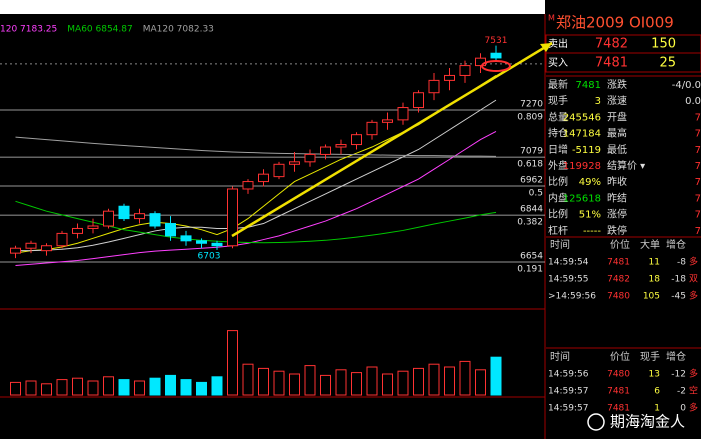 The width and height of the screenshot is (701, 439). I want to click on stat-value: 119928, so click(582, 166).